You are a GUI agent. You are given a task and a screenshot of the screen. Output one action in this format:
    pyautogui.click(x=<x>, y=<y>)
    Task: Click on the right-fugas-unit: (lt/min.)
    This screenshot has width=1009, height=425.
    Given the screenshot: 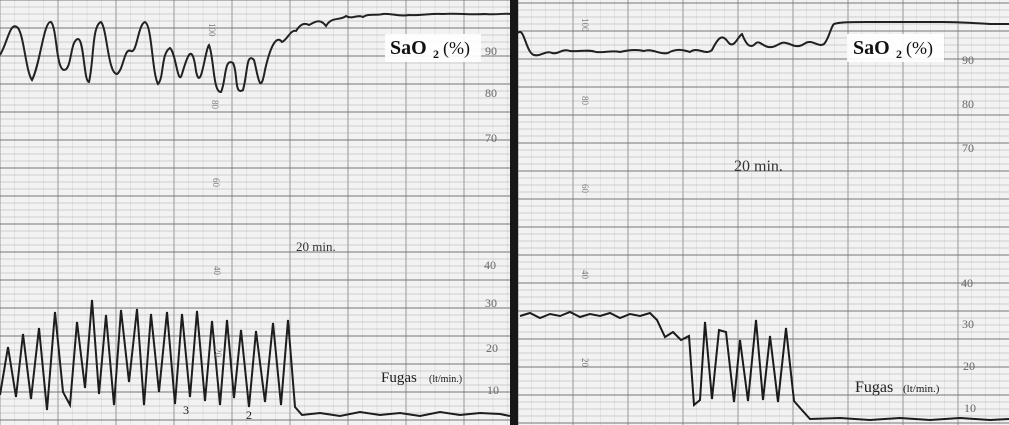 What is the action you would take?
    pyautogui.click(x=921, y=389)
    